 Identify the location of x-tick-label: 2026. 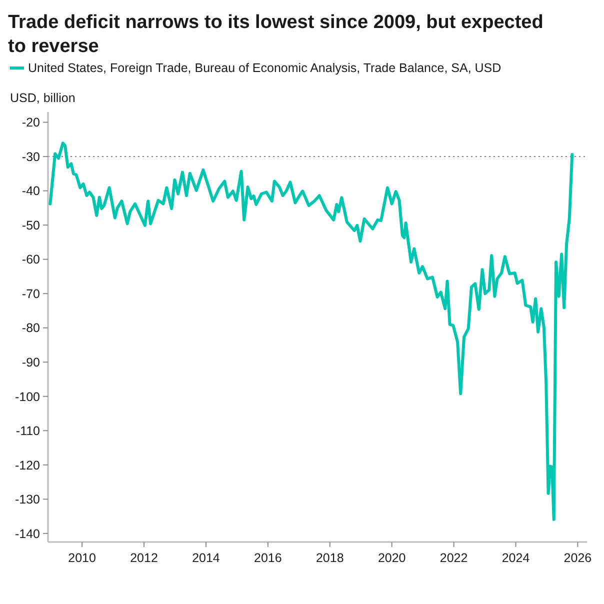
(578, 558).